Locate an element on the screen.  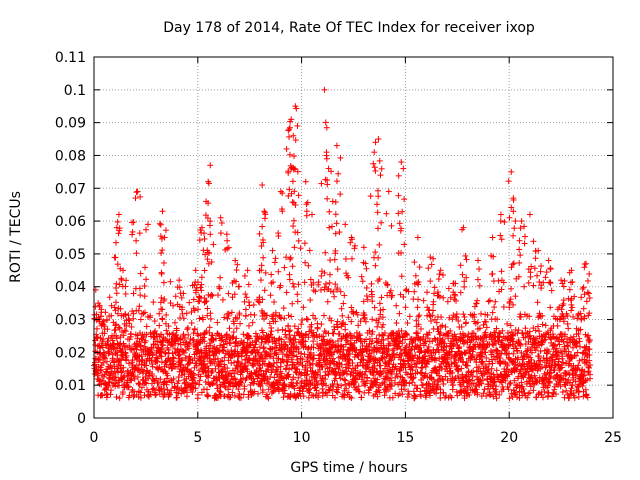
y-tick-label: 0.02 is located at coordinates (70, 353).